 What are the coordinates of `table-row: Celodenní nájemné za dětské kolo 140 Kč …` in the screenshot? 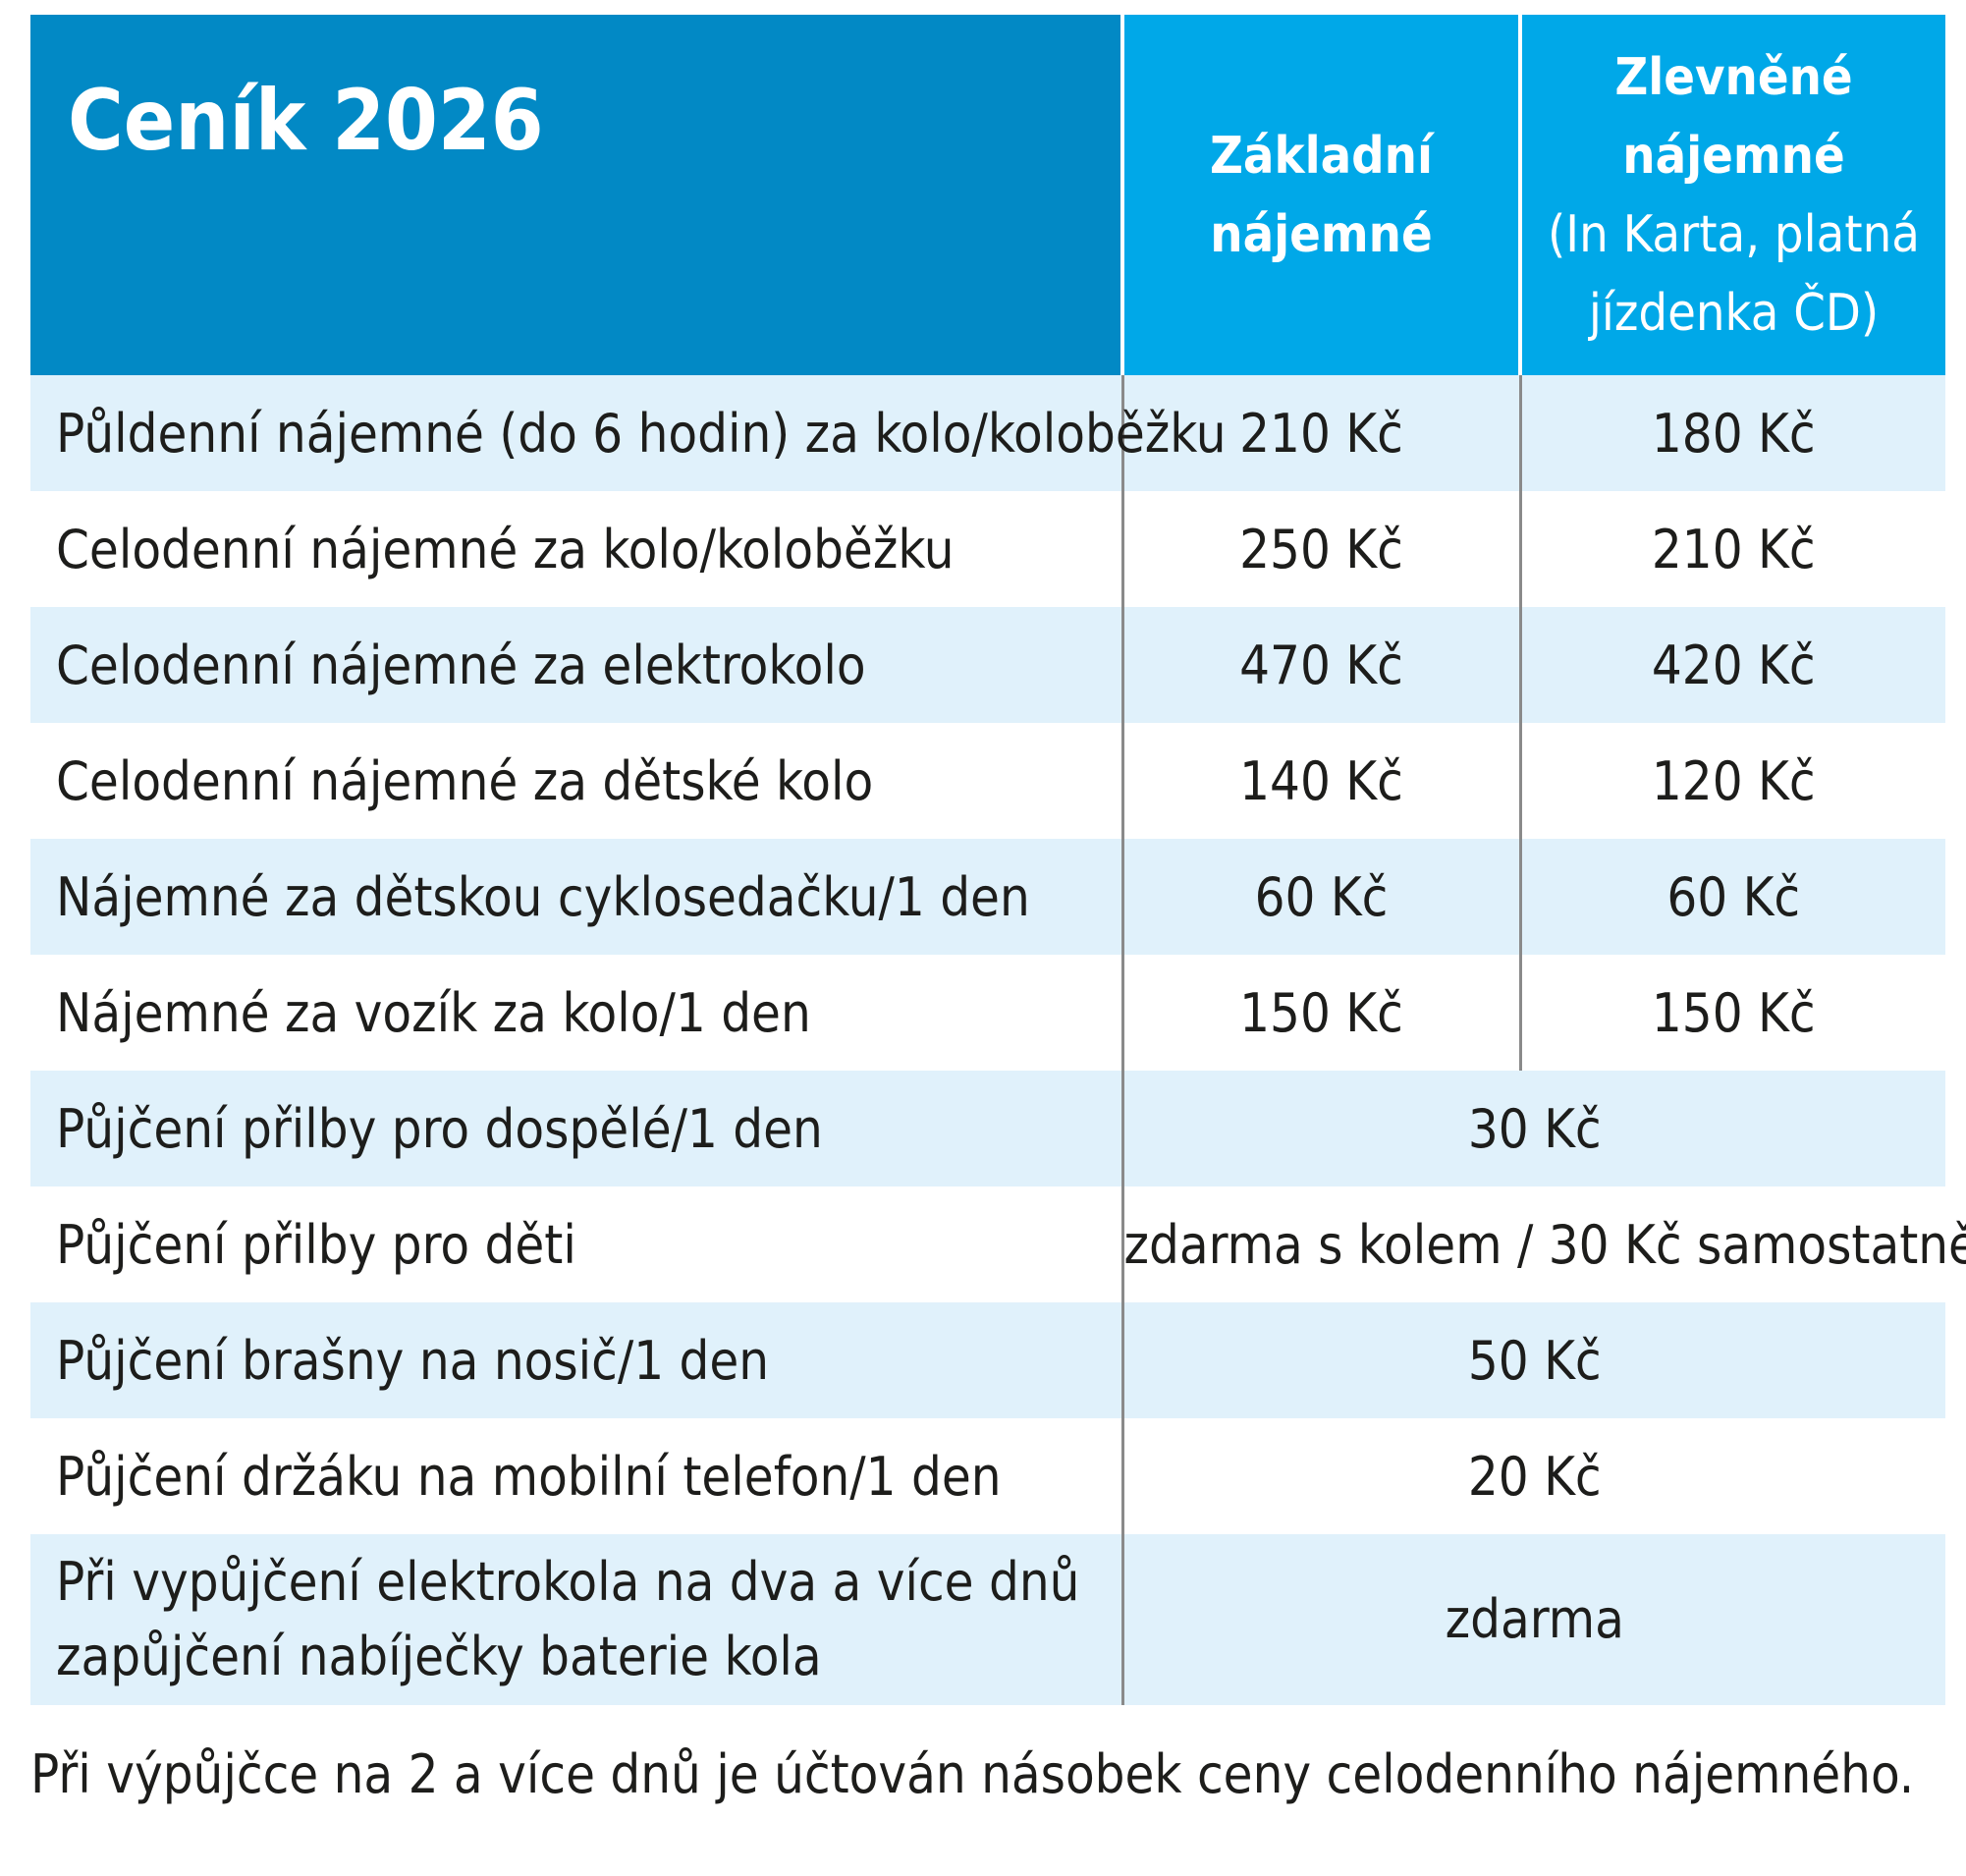 It's located at (987, 781).